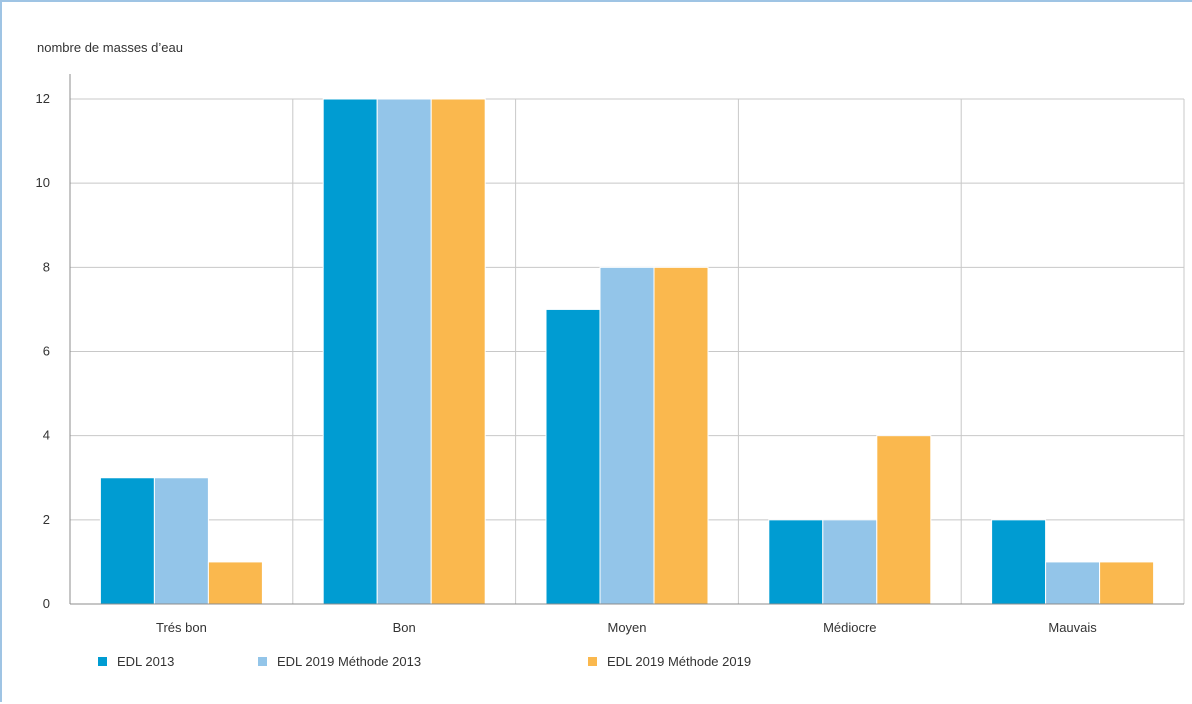 This screenshot has height=704, width=1192. I want to click on x-category-label: Mauvais, so click(1072, 627).